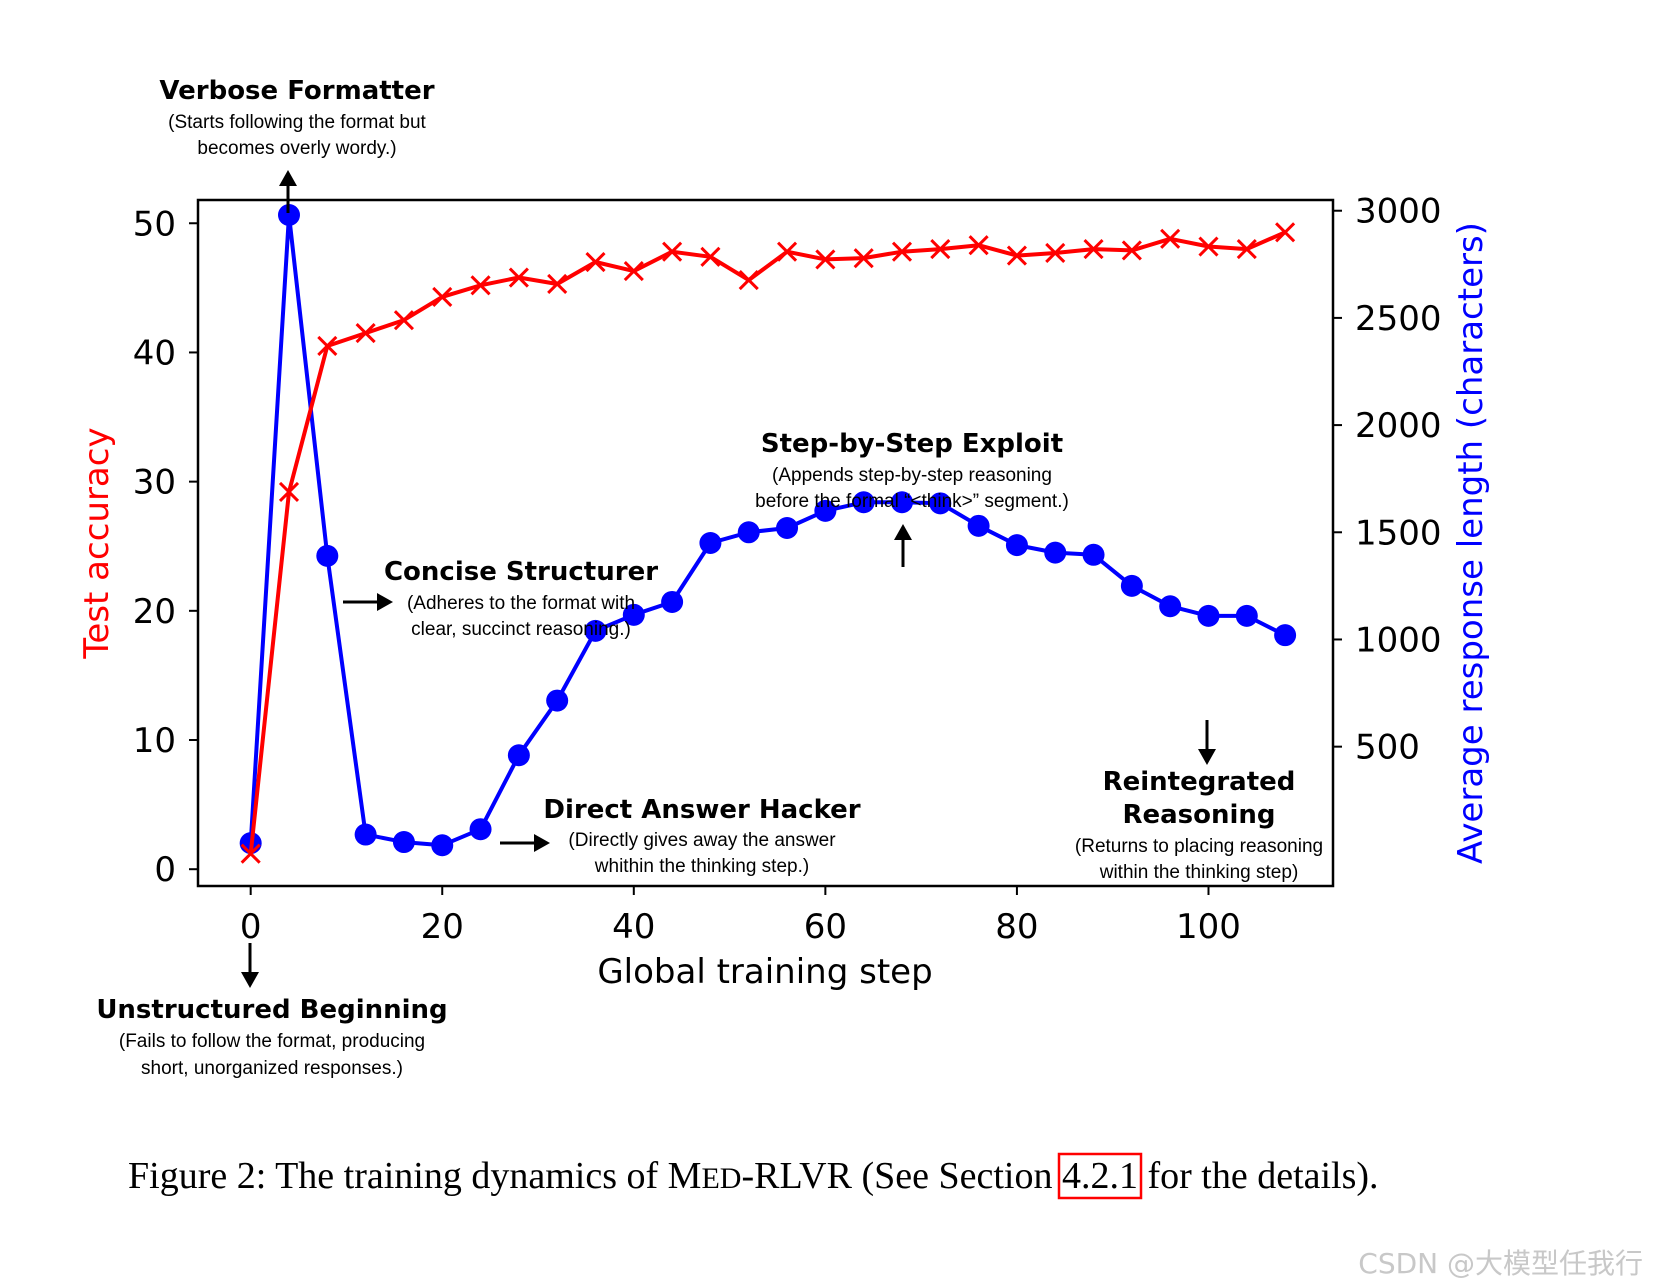  What do you see at coordinates (154, 224) in the screenshot?
I see `y-left-tick-label: 50` at bounding box center [154, 224].